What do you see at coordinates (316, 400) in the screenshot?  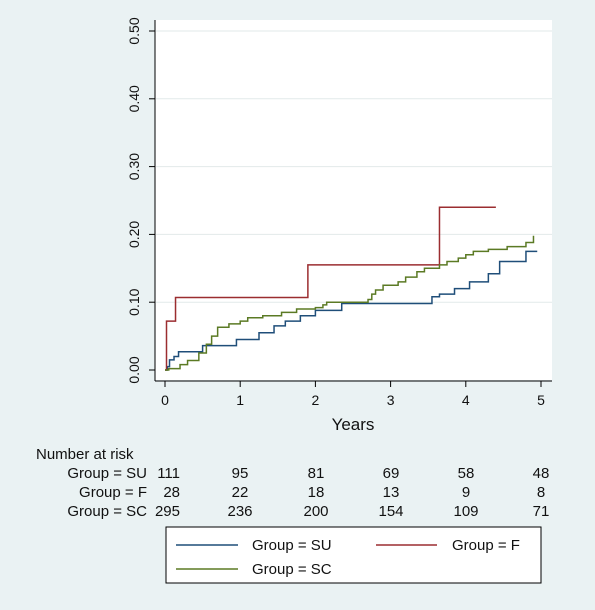 I see `x-tick-label: 2` at bounding box center [316, 400].